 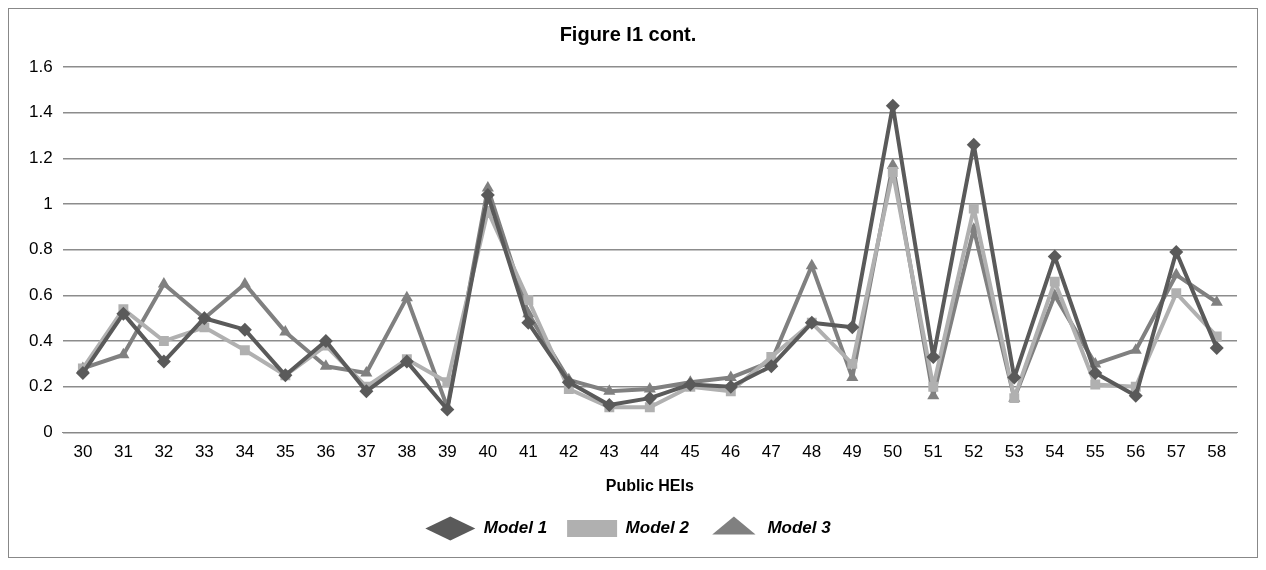 I want to click on x-tick-label: 39, so click(x=447, y=452).